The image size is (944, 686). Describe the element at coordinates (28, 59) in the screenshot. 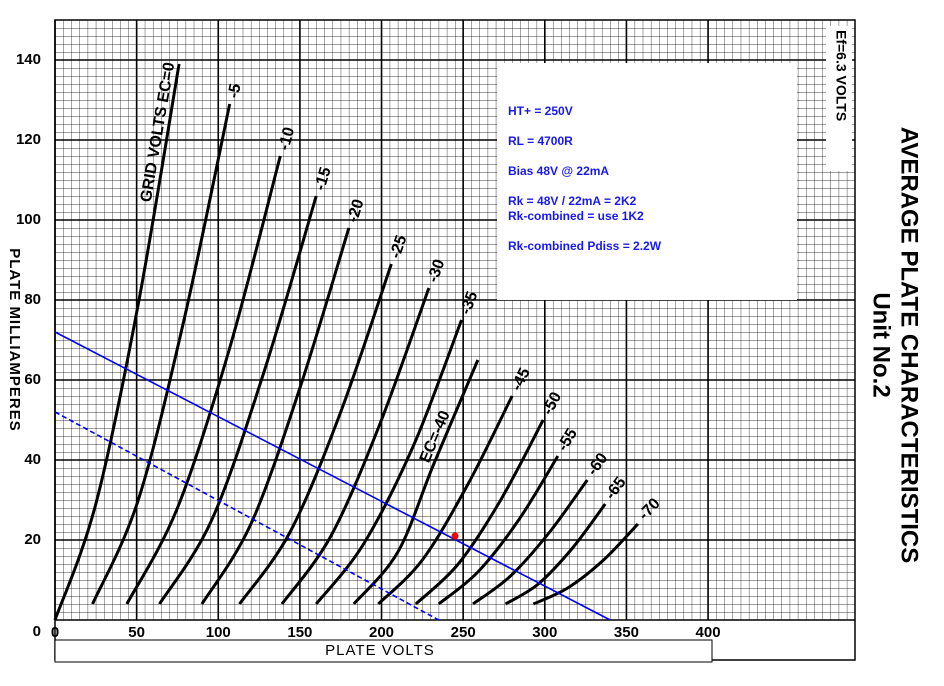

I see `y-tick-label: 140` at that location.